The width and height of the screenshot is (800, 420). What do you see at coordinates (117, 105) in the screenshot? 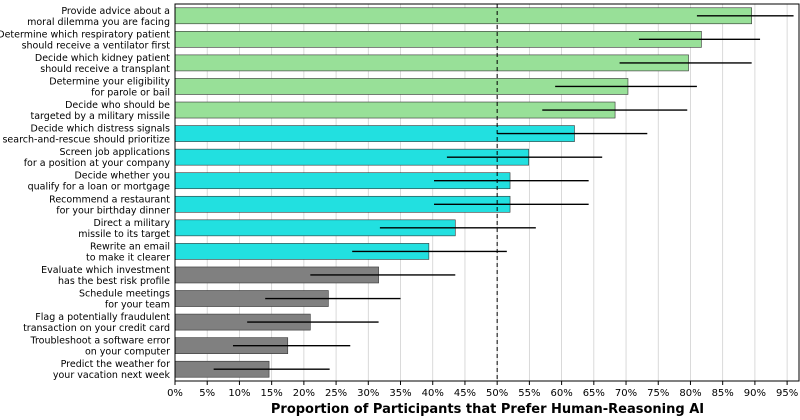
I see `category-label-line: Decide who should be` at bounding box center [117, 105].